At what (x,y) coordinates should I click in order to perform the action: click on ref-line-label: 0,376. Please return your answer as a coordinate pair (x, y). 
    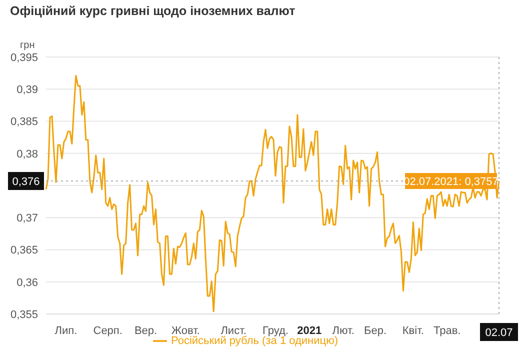
    Looking at the image, I should click on (26, 182).